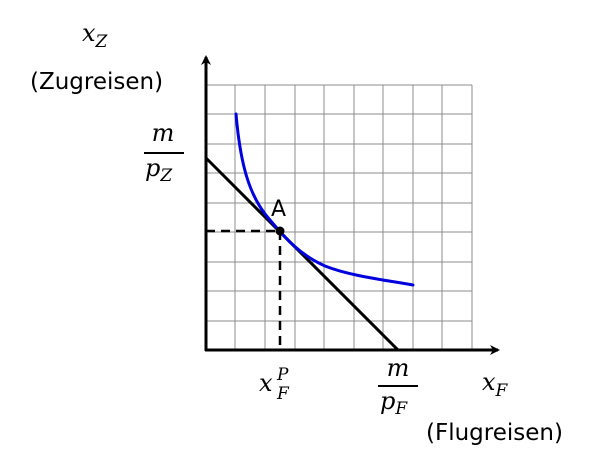 This screenshot has width=604, height=461. I want to click on y-axis-symbol: xZ, so click(95, 35).